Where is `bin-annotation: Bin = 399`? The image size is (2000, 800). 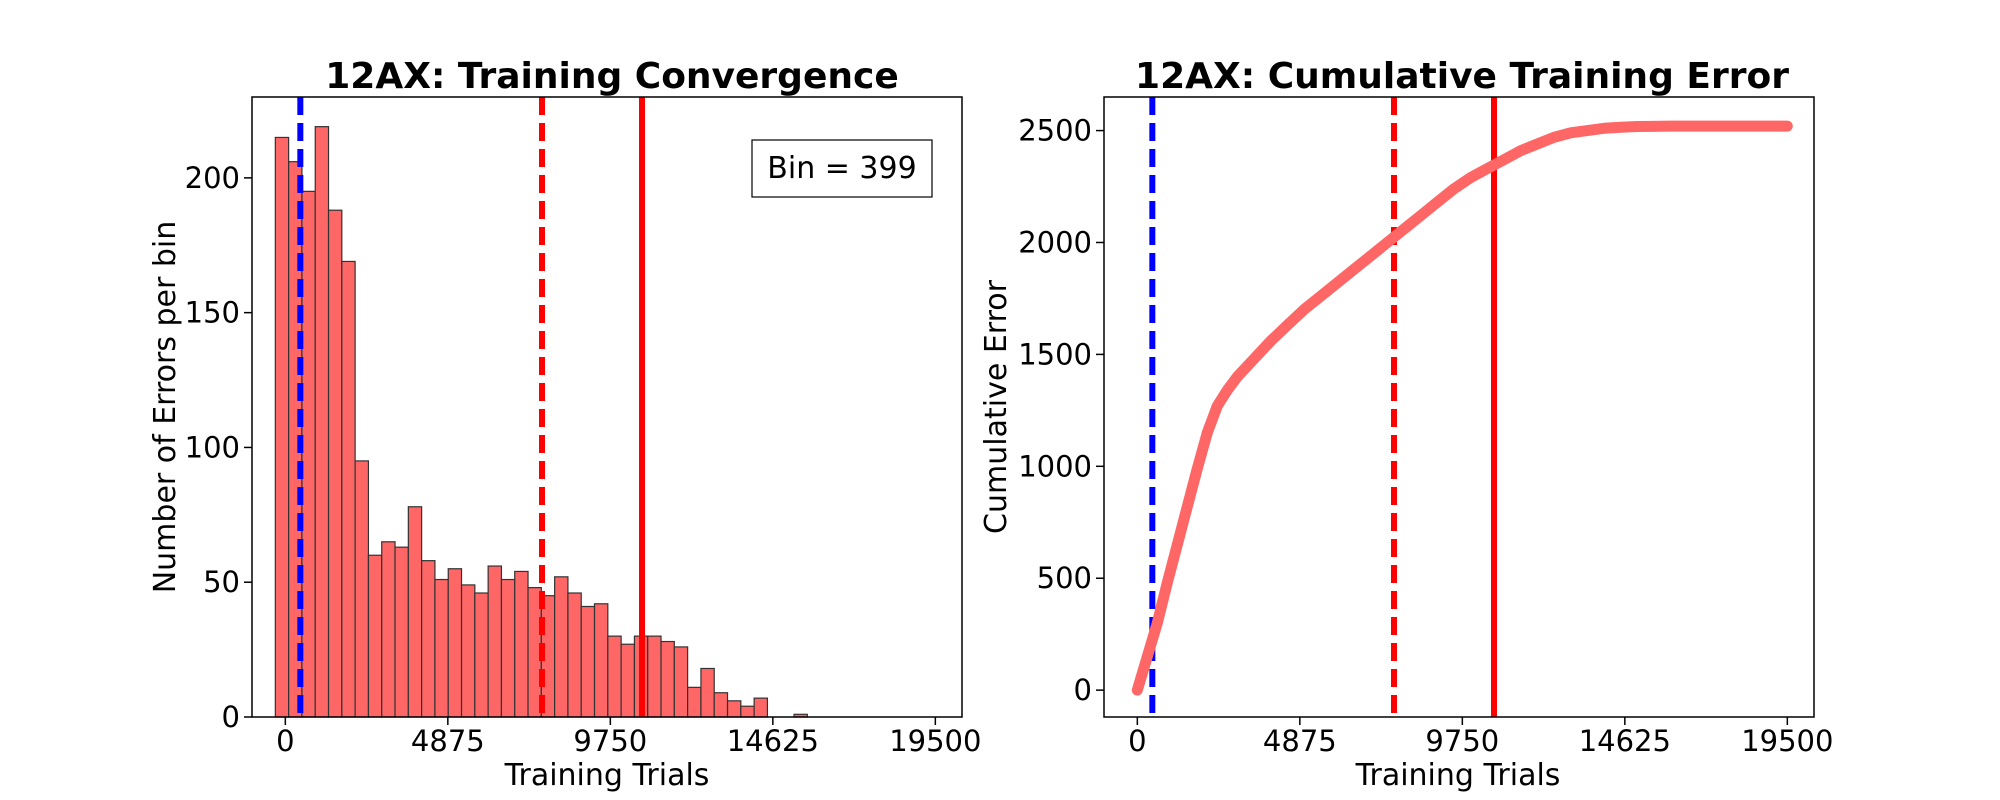
bin-annotation: Bin = 399 is located at coordinates (841, 168).